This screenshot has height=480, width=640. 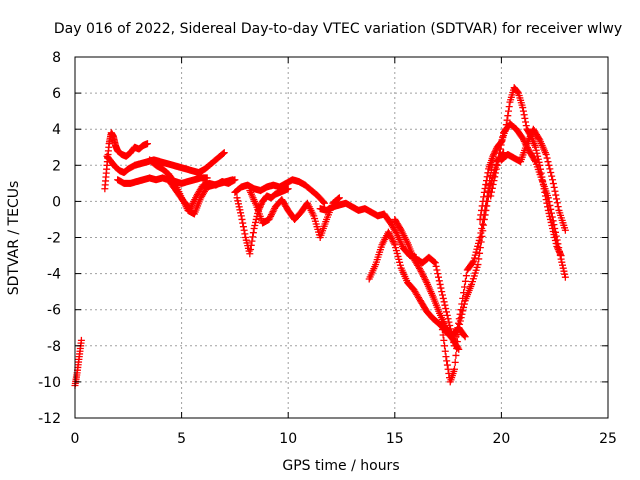 I want to click on x-tick-label: 10, so click(x=288, y=439).